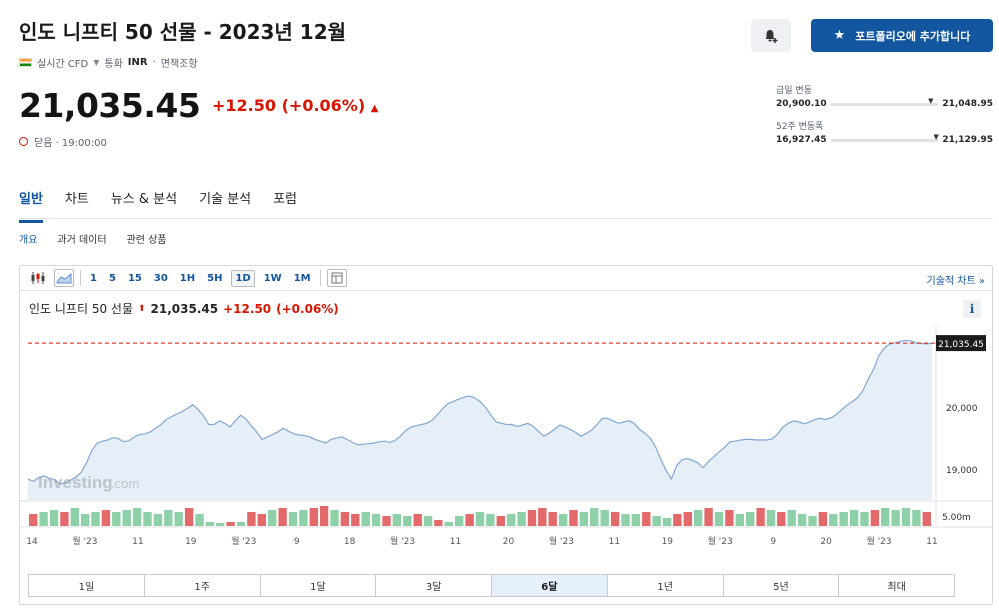  I want to click on chart-toolbar: 1 5 15 30 1H 5H 1D 1W 1M 기술적 차트 », so click(506, 278).